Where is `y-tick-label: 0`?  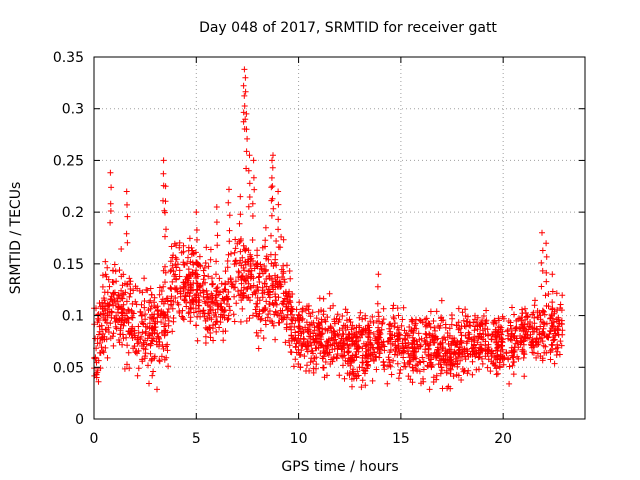 y-tick-label: 0 is located at coordinates (79, 420).